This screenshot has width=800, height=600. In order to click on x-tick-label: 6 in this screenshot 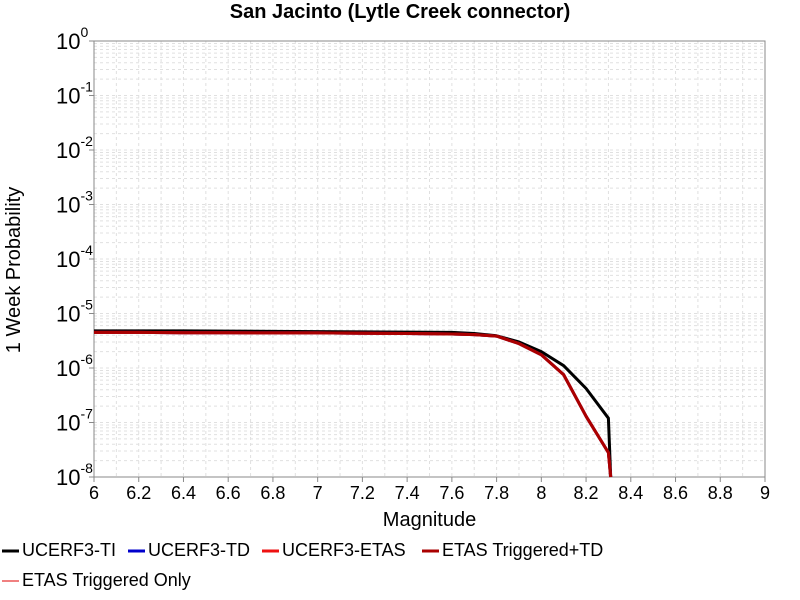, I will do `click(94, 493)`.